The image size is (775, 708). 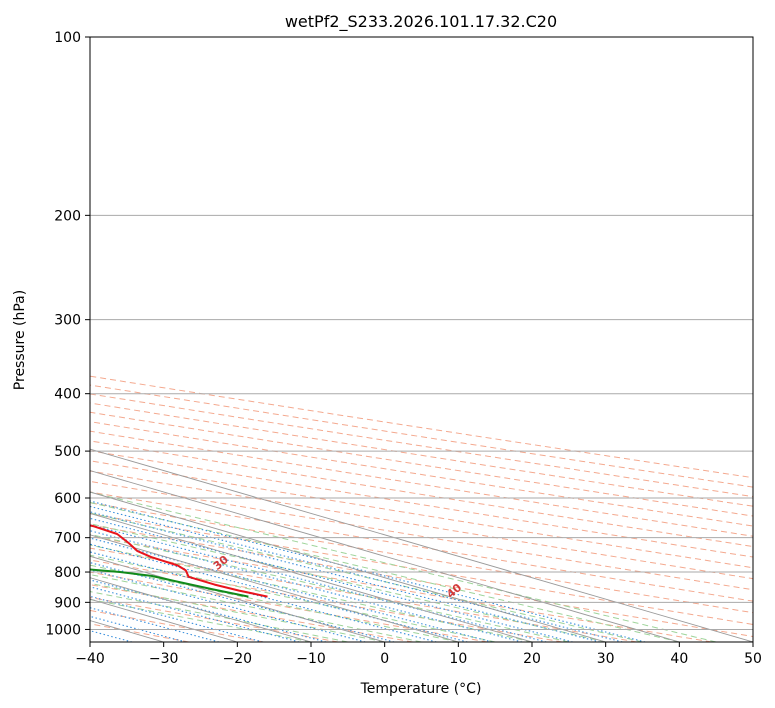 What do you see at coordinates (67, 216) in the screenshot?
I see `y-tick-label: 200` at bounding box center [67, 216].